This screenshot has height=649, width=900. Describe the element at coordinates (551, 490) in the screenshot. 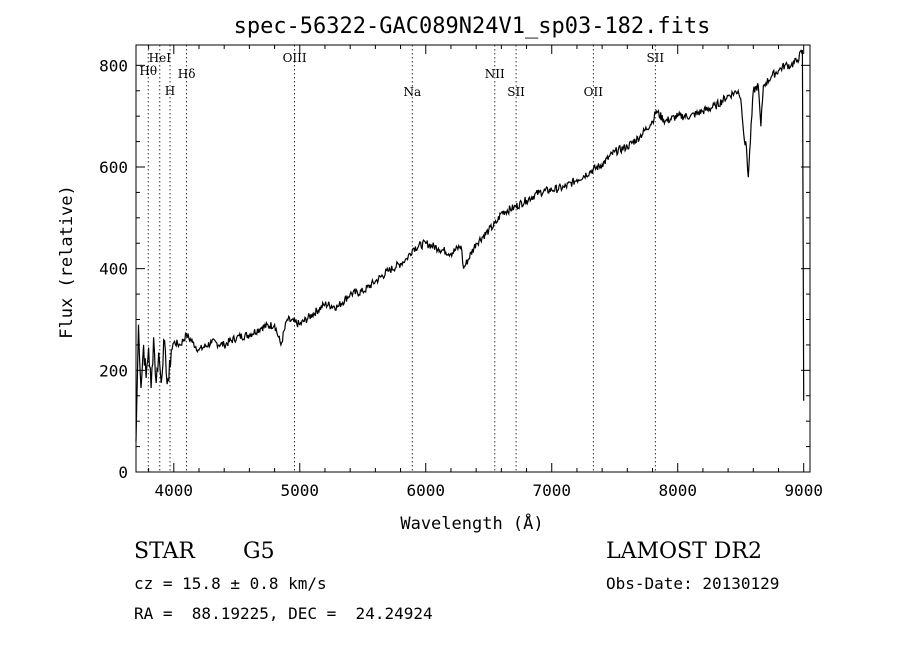

I see `x-tick-label: 7000` at that location.